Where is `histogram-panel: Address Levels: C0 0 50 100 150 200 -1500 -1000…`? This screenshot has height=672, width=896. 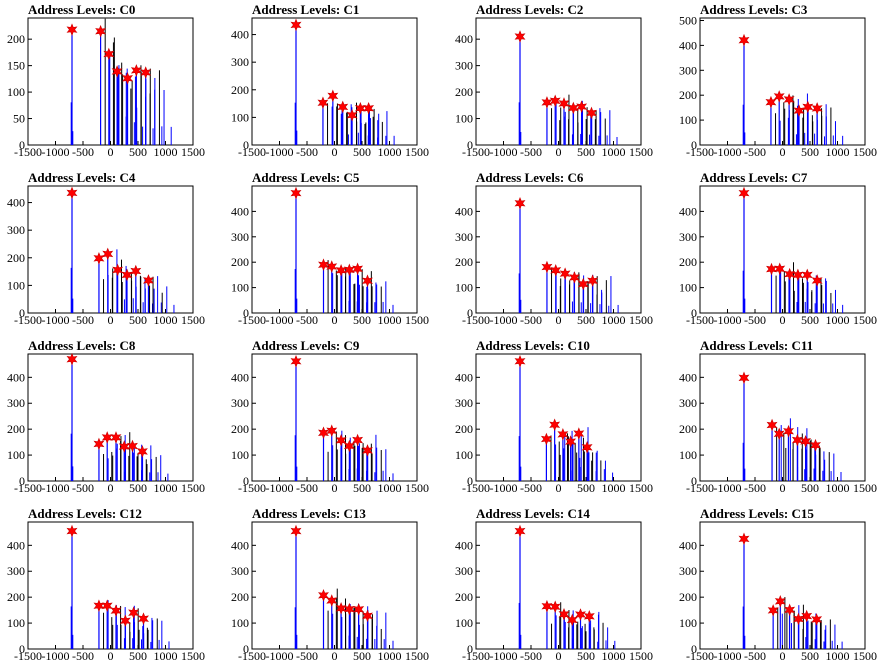
histogram-panel: Address Levels: C0 0 50 100 150 200 -1500 -1000… is located at coordinates (106, 80).